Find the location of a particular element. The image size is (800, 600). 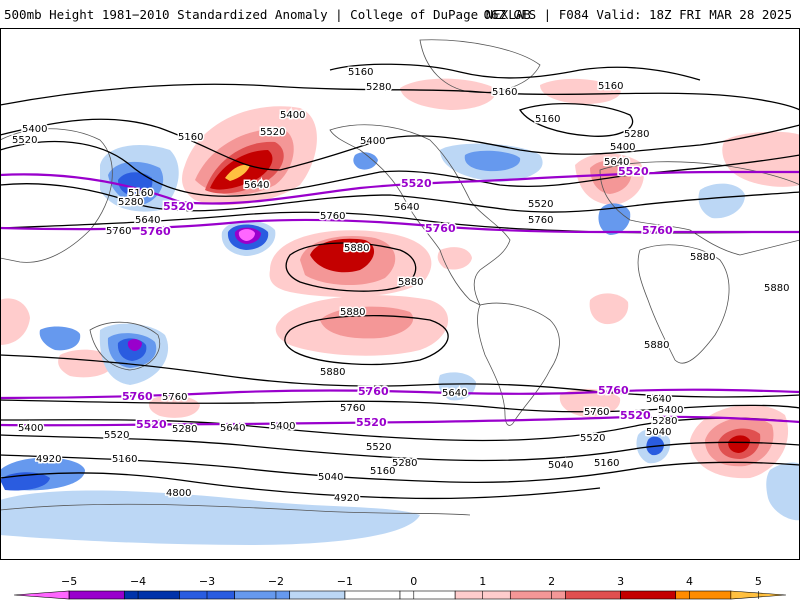

eurasia-coast is located at coordinates (699, 208).